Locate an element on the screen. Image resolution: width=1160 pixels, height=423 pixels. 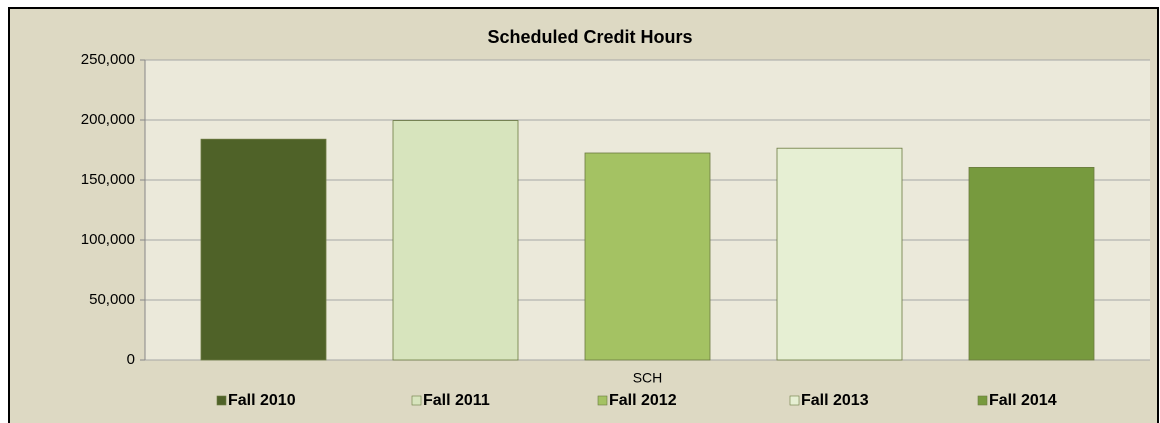
legend-label: Fall 2013 is located at coordinates (835, 400).